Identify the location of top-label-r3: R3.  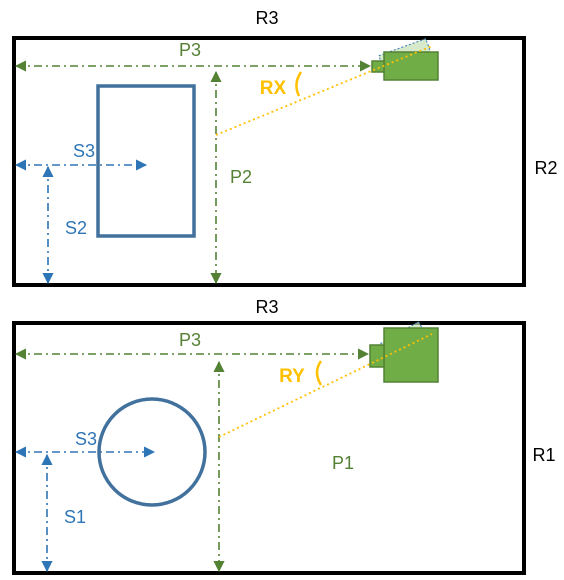
(266, 18).